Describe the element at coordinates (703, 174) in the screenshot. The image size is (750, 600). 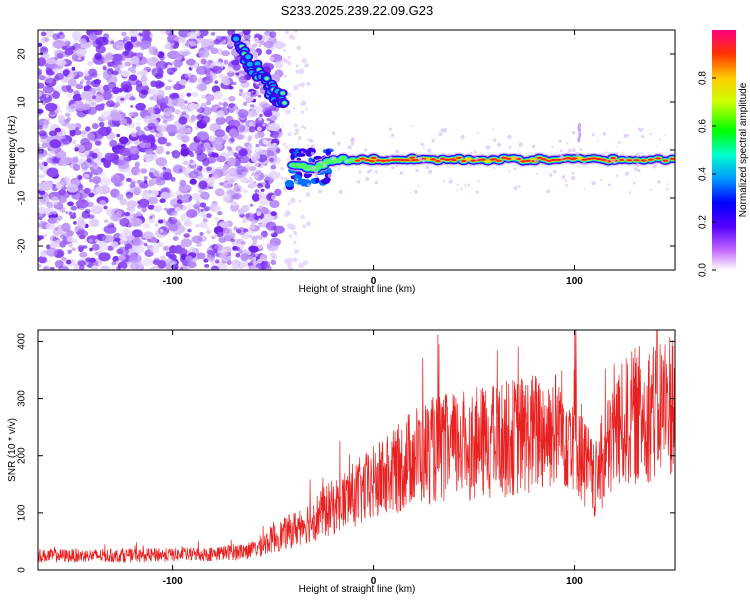
I see `colorbar-tick-label: 0.4` at that location.